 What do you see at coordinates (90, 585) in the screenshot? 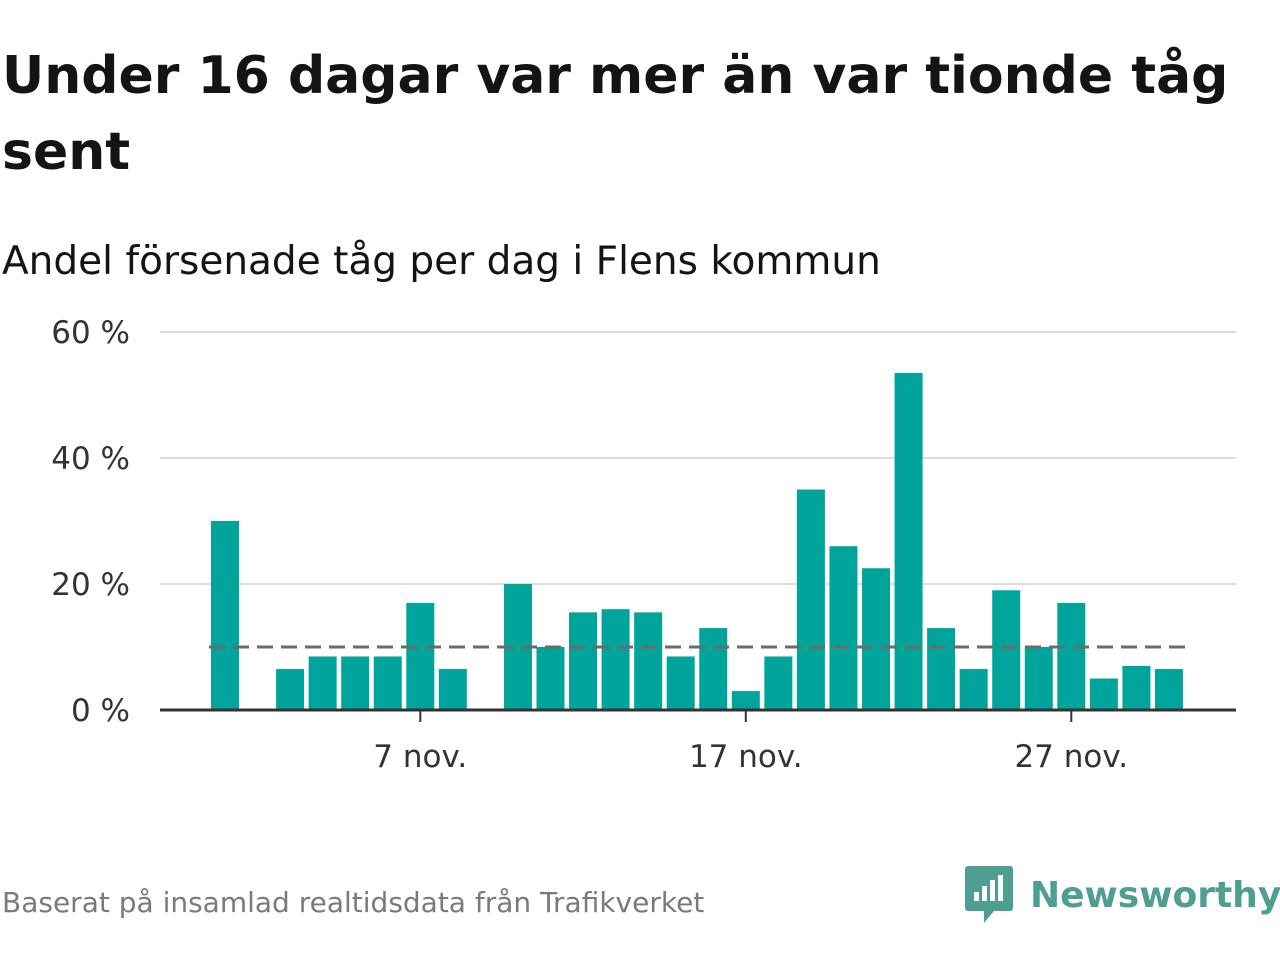
I see `y-tick-label: 20 %` at bounding box center [90, 585].